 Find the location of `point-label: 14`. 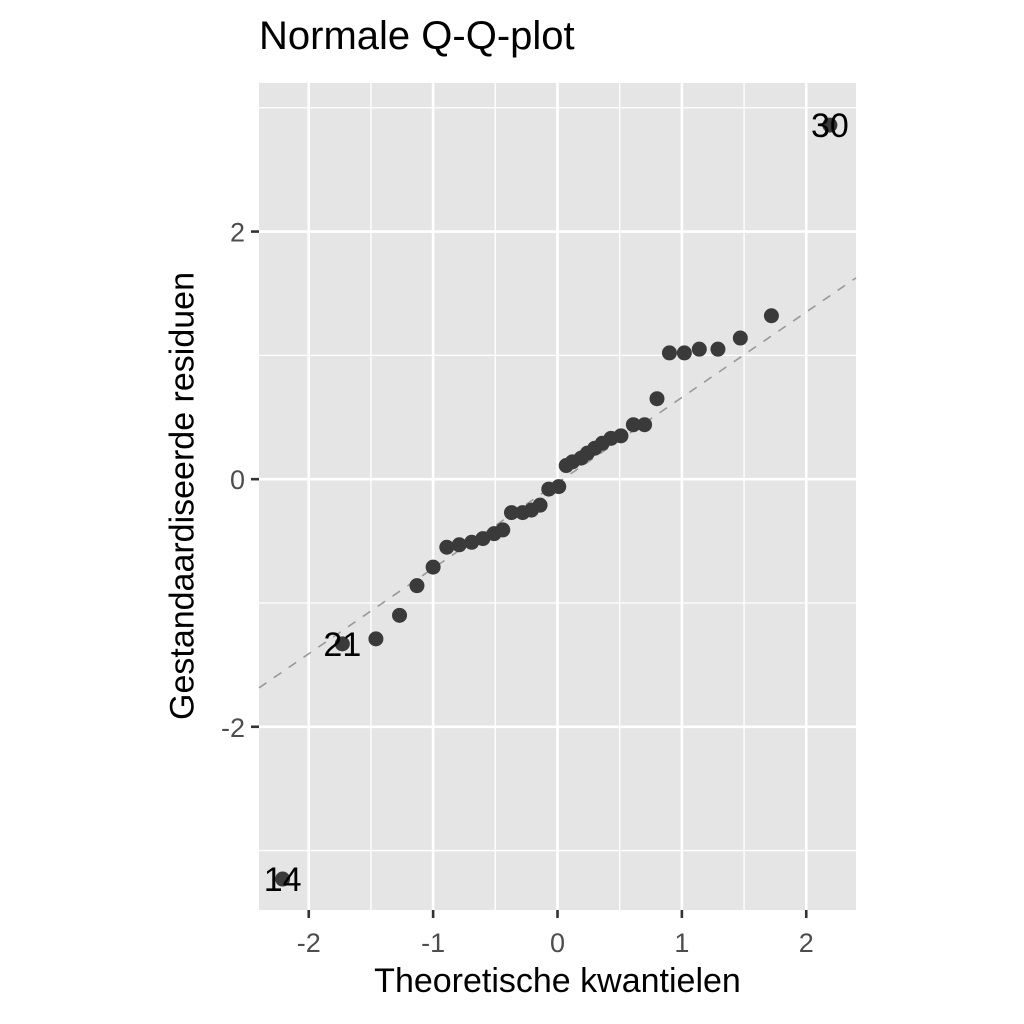

point-label: 14 is located at coordinates (283, 880).